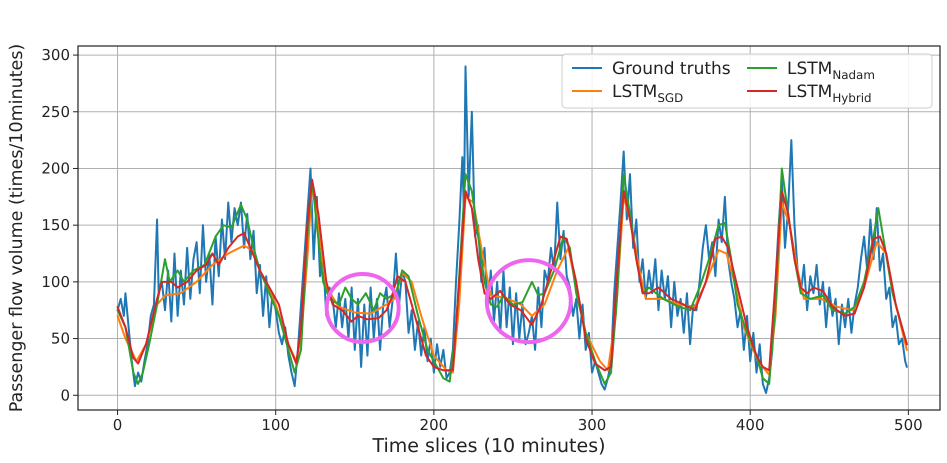 Image resolution: width=947 pixels, height=463 pixels. Describe the element at coordinates (750, 425) in the screenshot. I see `x-tick-label: 400` at that location.